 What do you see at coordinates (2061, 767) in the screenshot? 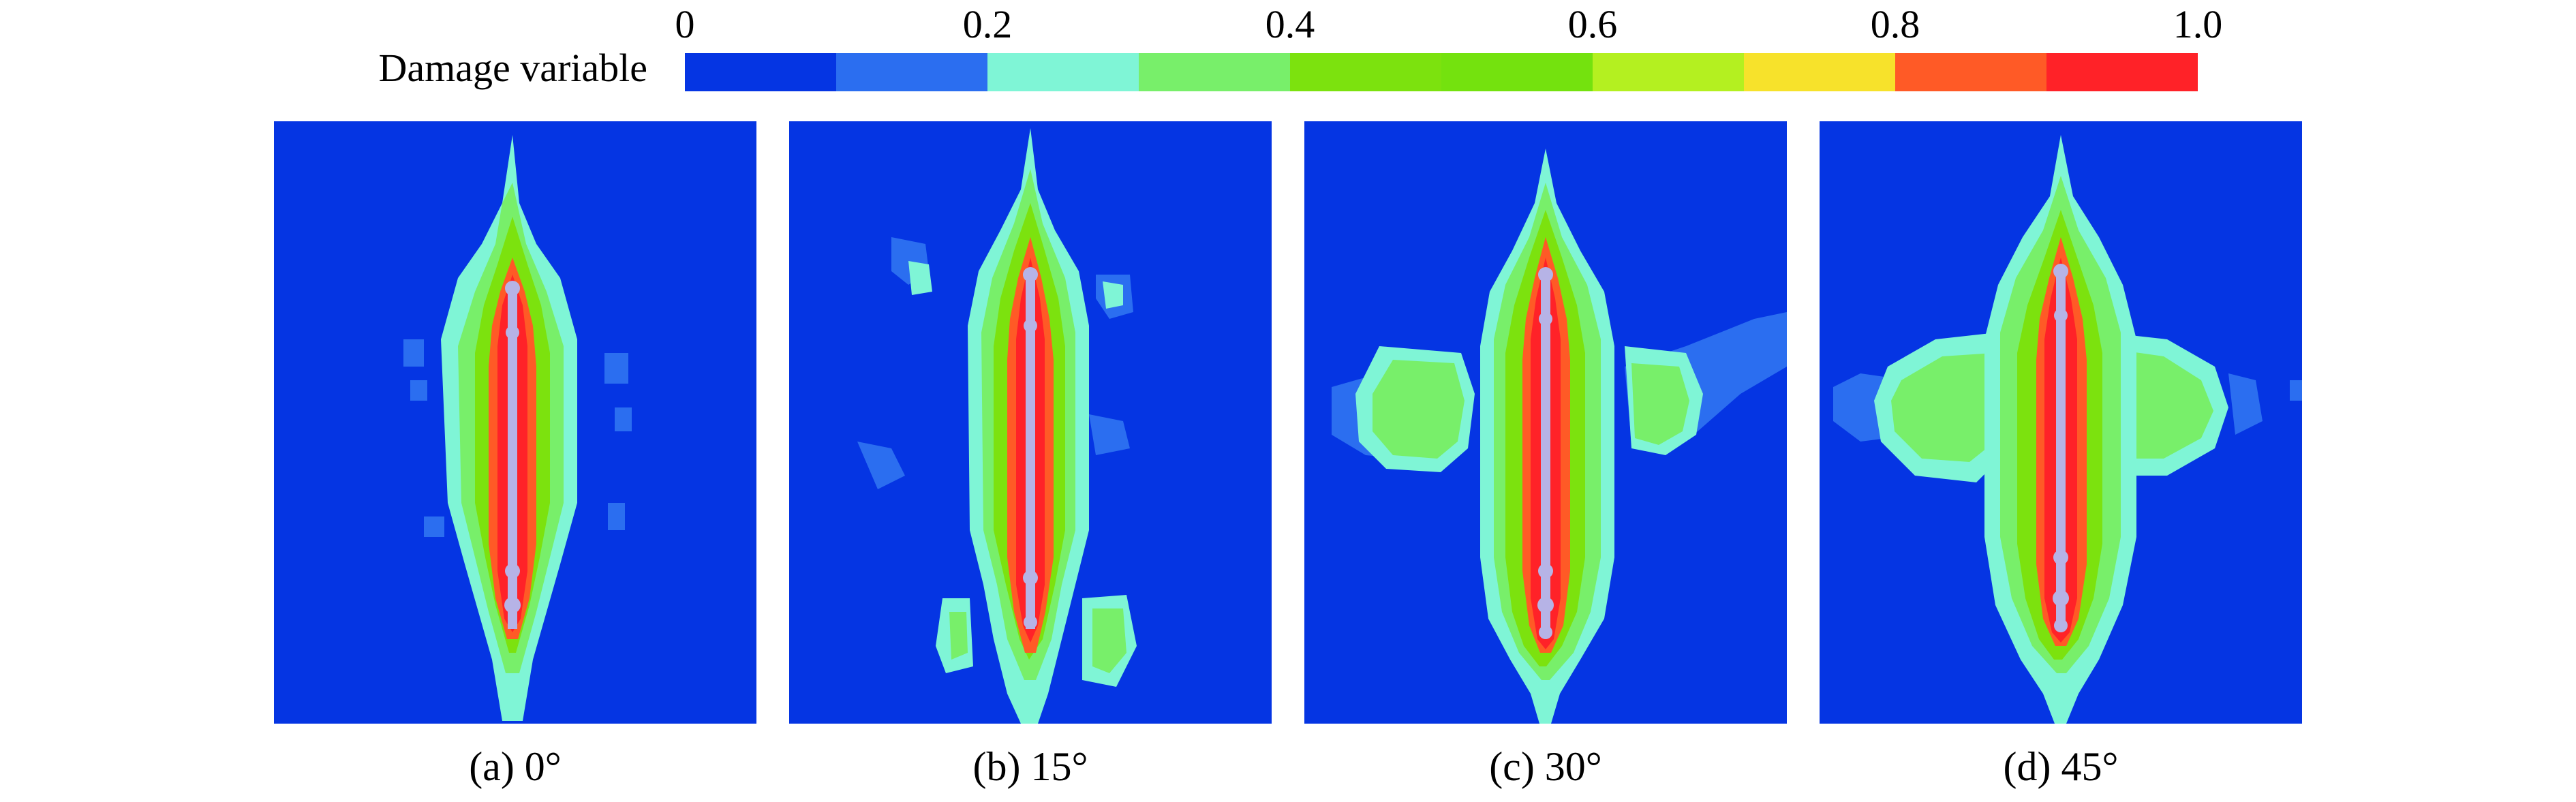
I see `panel-caption-d: (d) 45°` at bounding box center [2061, 767].